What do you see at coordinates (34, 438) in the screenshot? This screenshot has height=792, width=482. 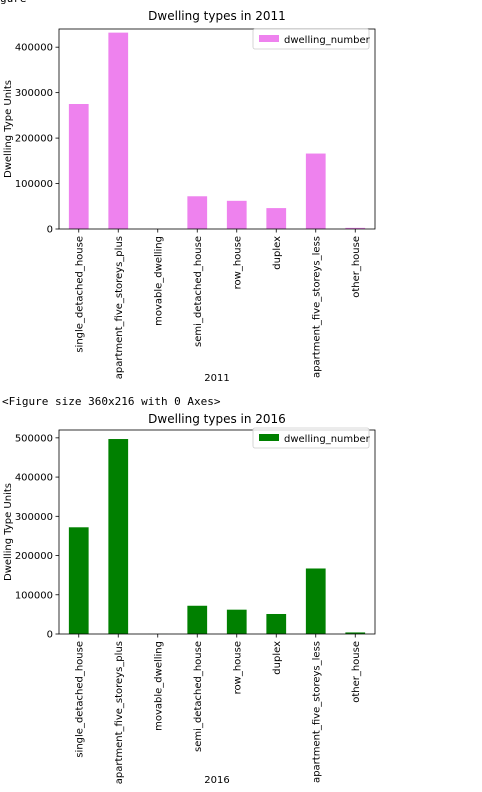 I see `y-tick-label: 500000` at bounding box center [34, 438].